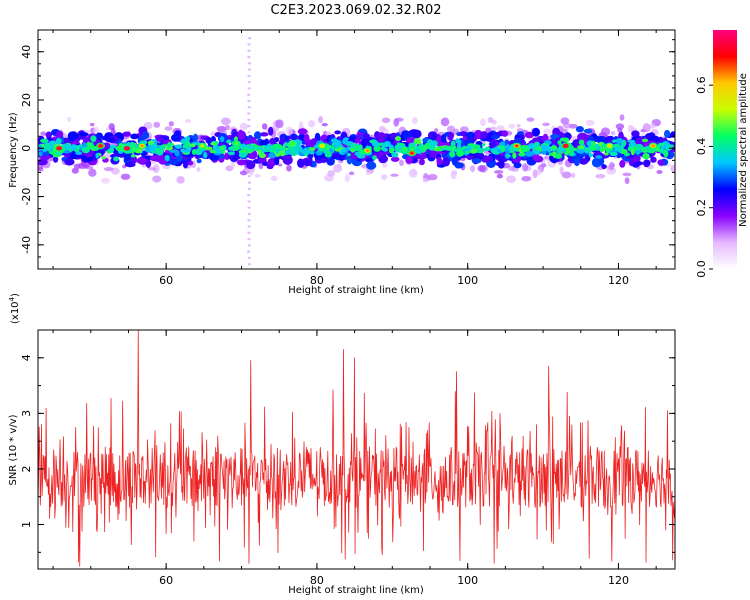 The image size is (750, 600). Describe the element at coordinates (618, 280) in the screenshot. I see `x-tick-label: 120` at that location.